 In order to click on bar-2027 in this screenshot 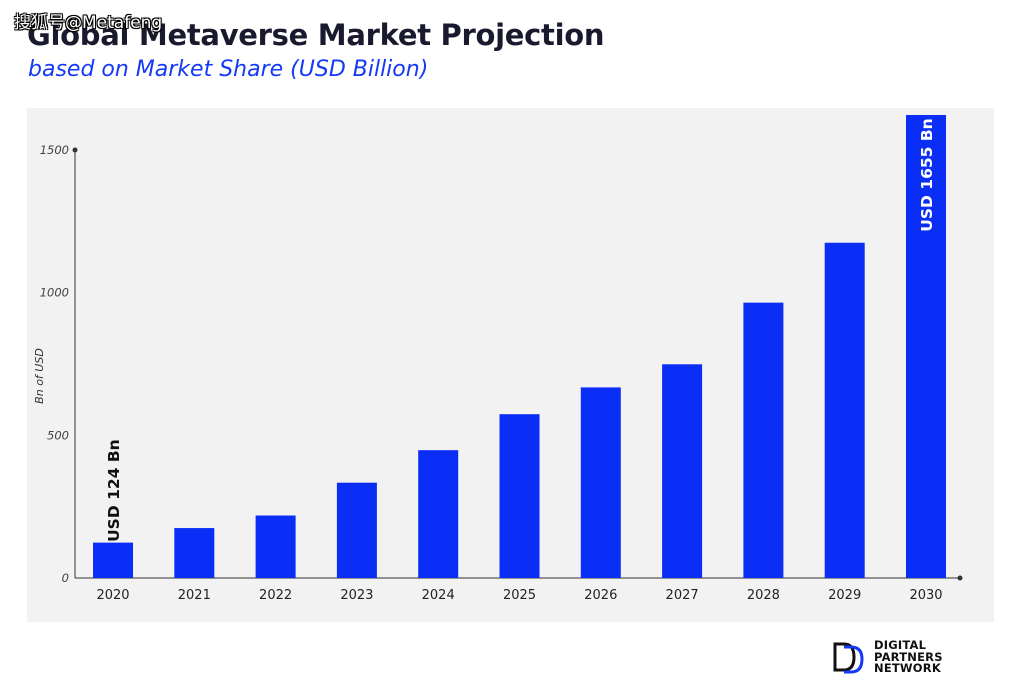, I will do `click(682, 471)`.